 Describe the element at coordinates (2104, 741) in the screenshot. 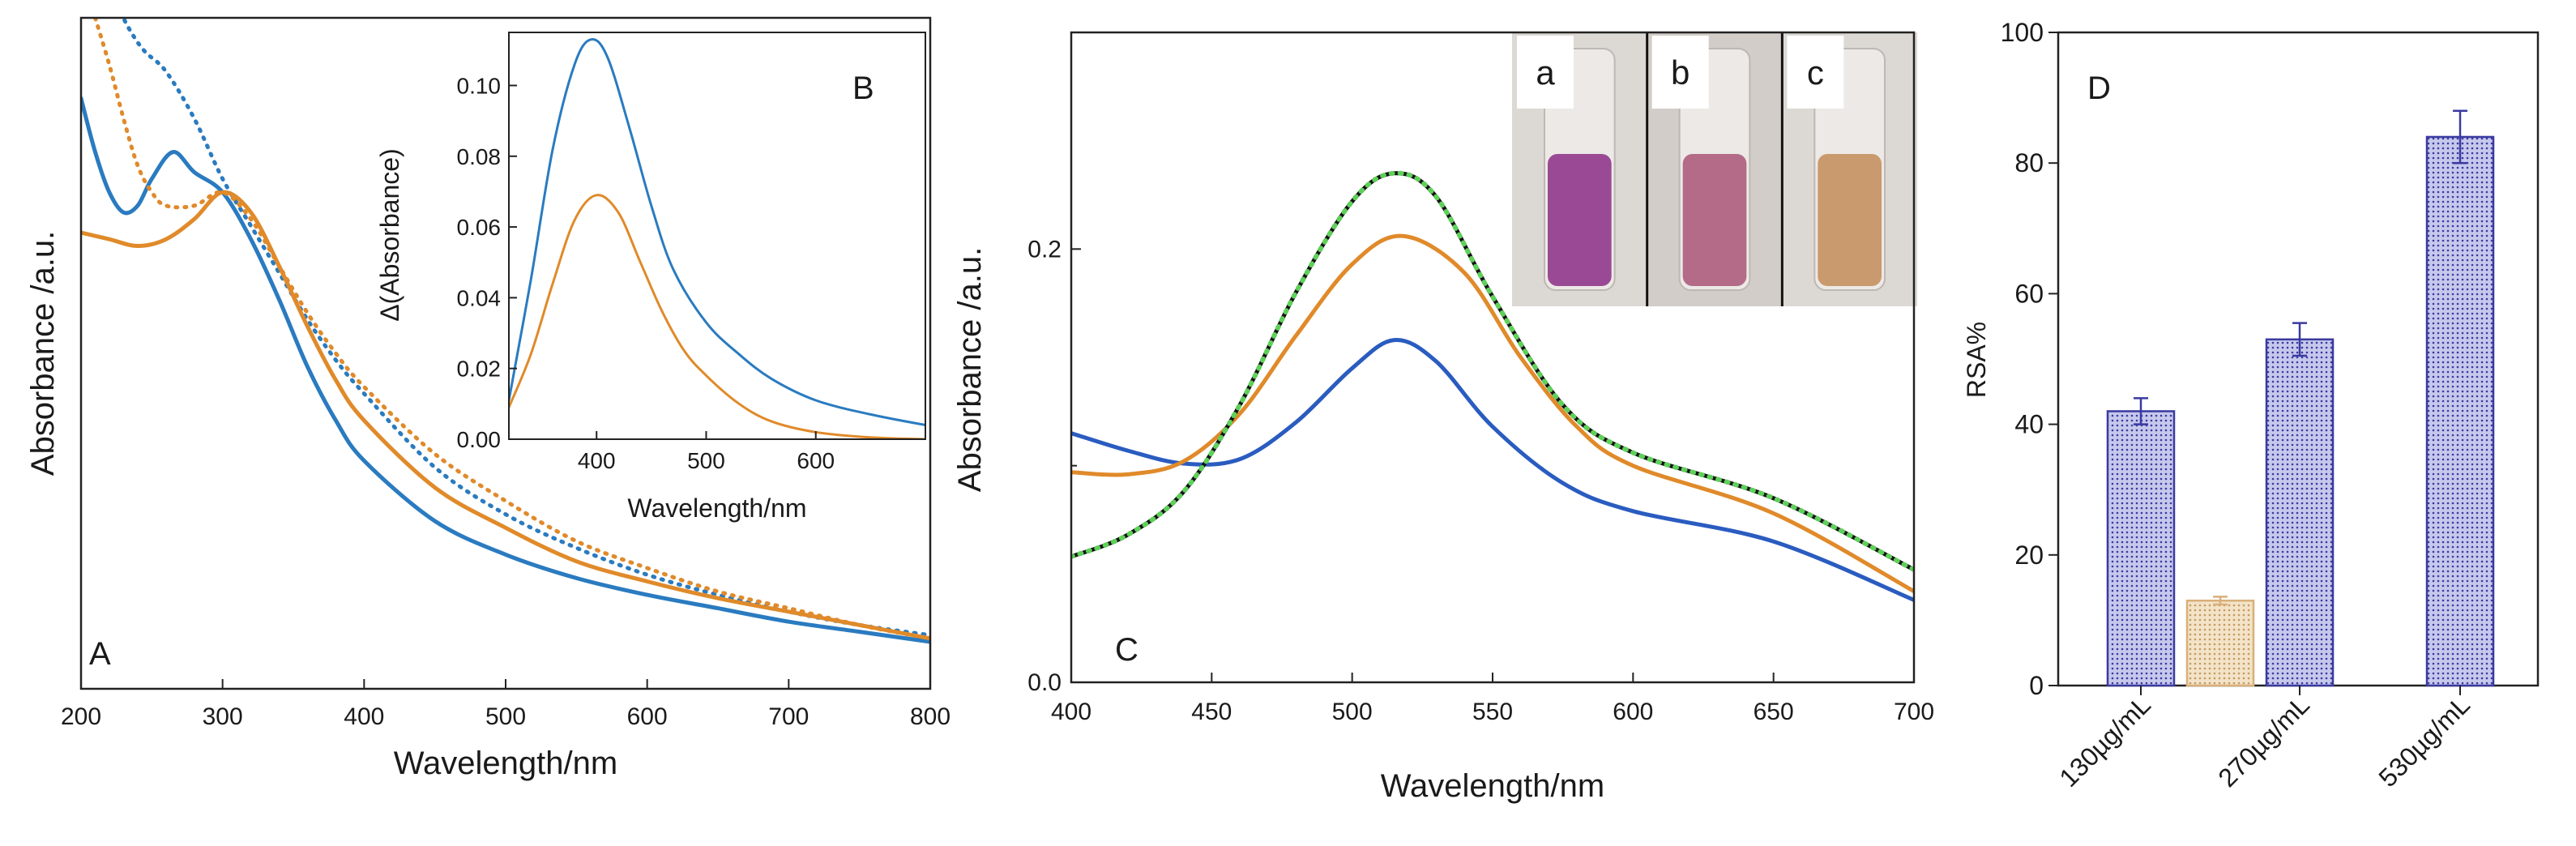

I see `panel-d-category-label: 130µg/mL` at that location.